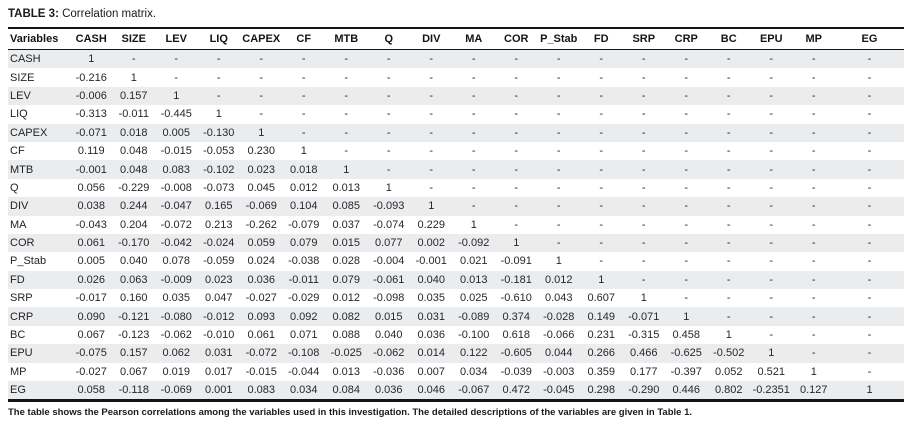  What do you see at coordinates (134, 316) in the screenshot?
I see `cell: -0.121` at bounding box center [134, 316].